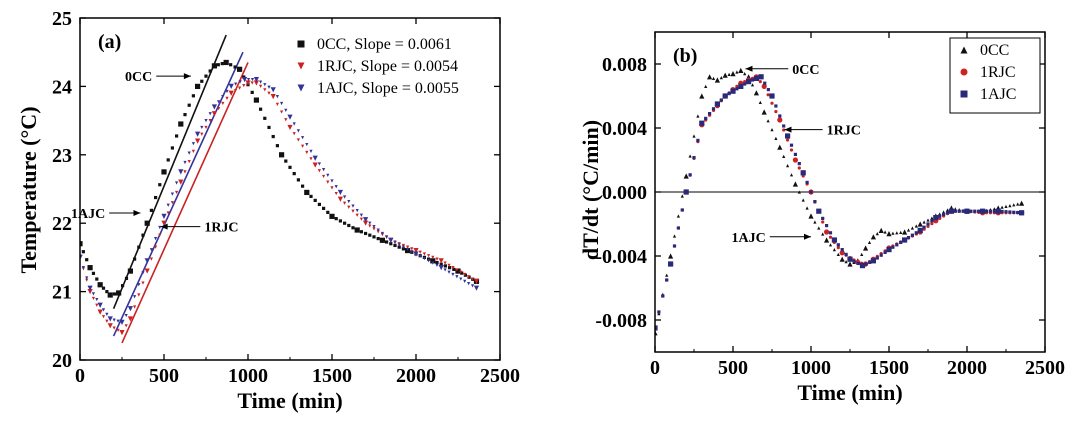  Describe the element at coordinates (62, 156) in the screenshot. I see `y-tick-label: 23` at that location.